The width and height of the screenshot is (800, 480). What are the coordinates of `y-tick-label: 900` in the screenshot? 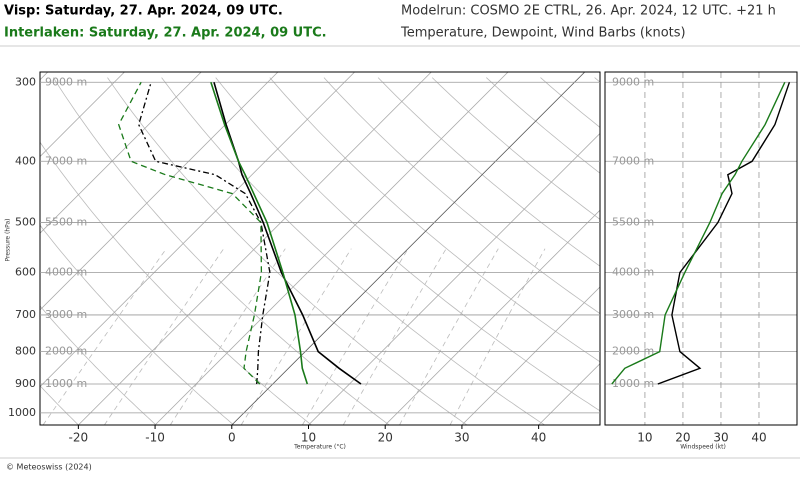 It's located at (25, 383).